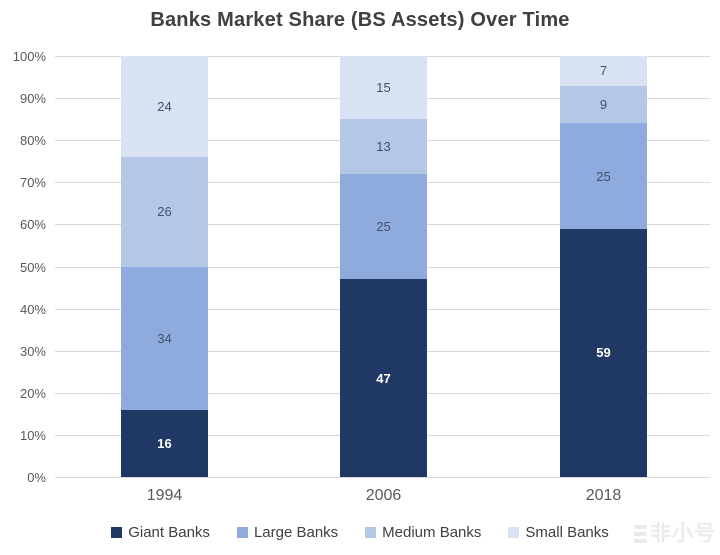 Image resolution: width=720 pixels, height=555 pixels. Describe the element at coordinates (32, 393) in the screenshot. I see `y-axis-tick-label: 20%` at that location.